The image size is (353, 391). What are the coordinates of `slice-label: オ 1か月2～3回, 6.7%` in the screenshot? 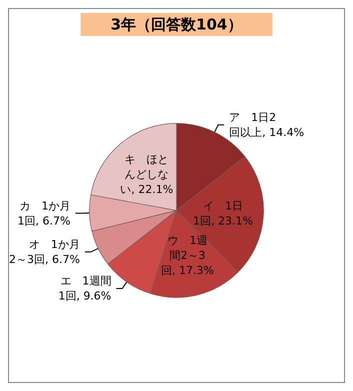 It's located at (44, 252).